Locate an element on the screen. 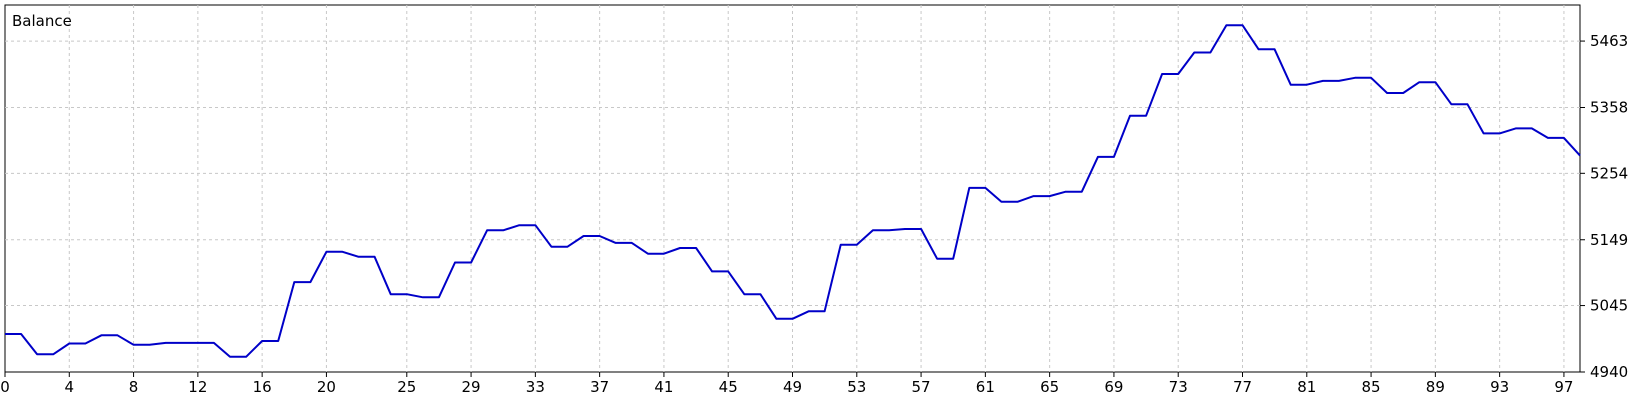 Image resolution: width=1640 pixels, height=404 pixels. x-tick-label: 4 is located at coordinates (70, 387).